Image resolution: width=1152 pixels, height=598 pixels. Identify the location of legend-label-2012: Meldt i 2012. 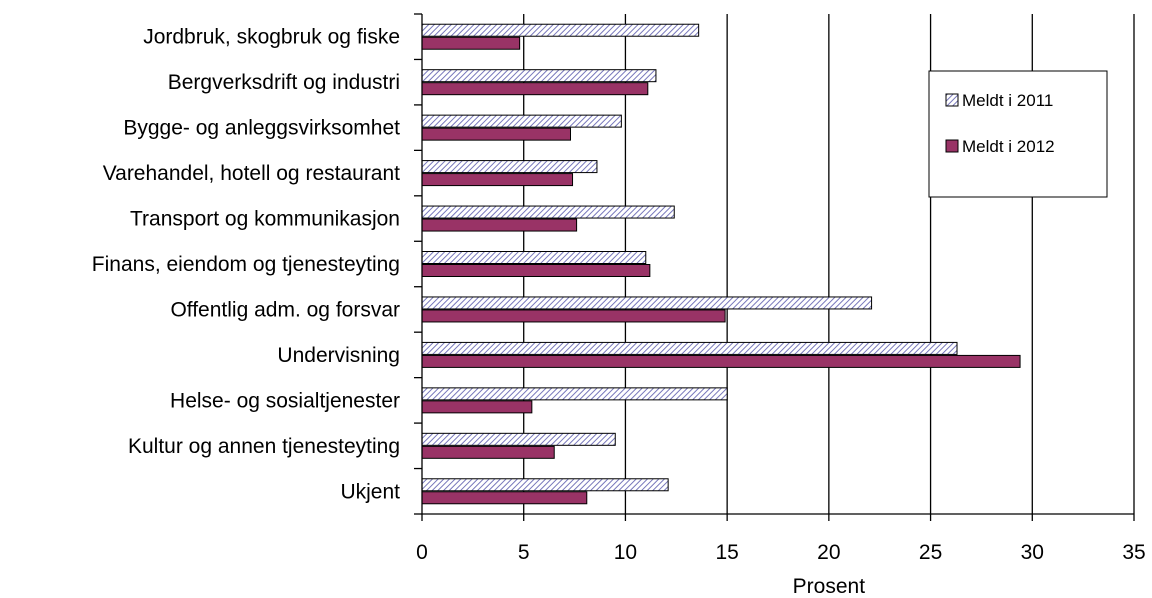
(1008, 146).